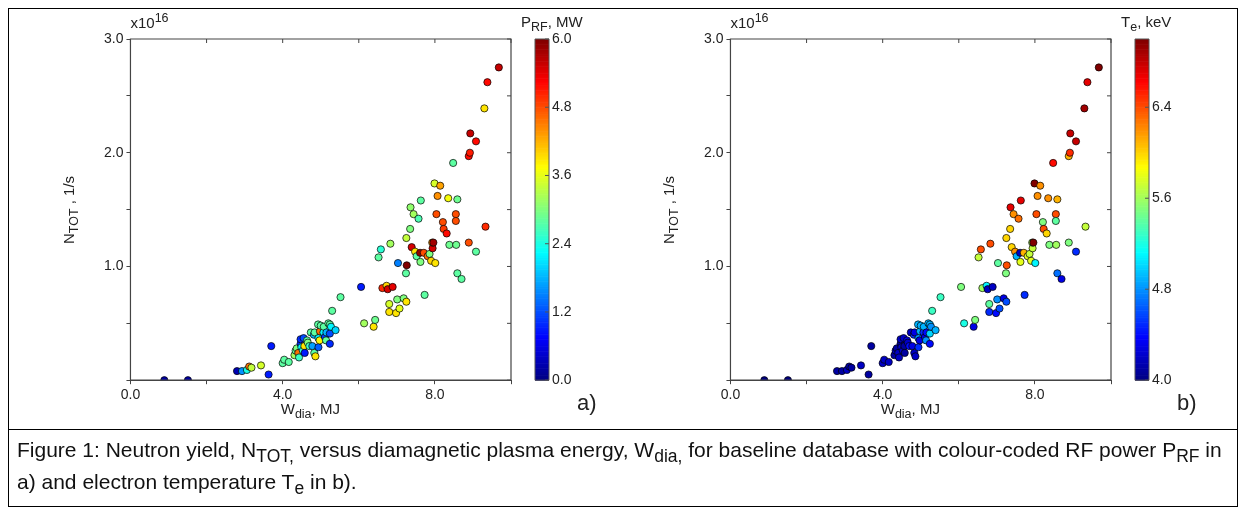  I want to click on color-bar-label: 5.6, so click(1162, 197).